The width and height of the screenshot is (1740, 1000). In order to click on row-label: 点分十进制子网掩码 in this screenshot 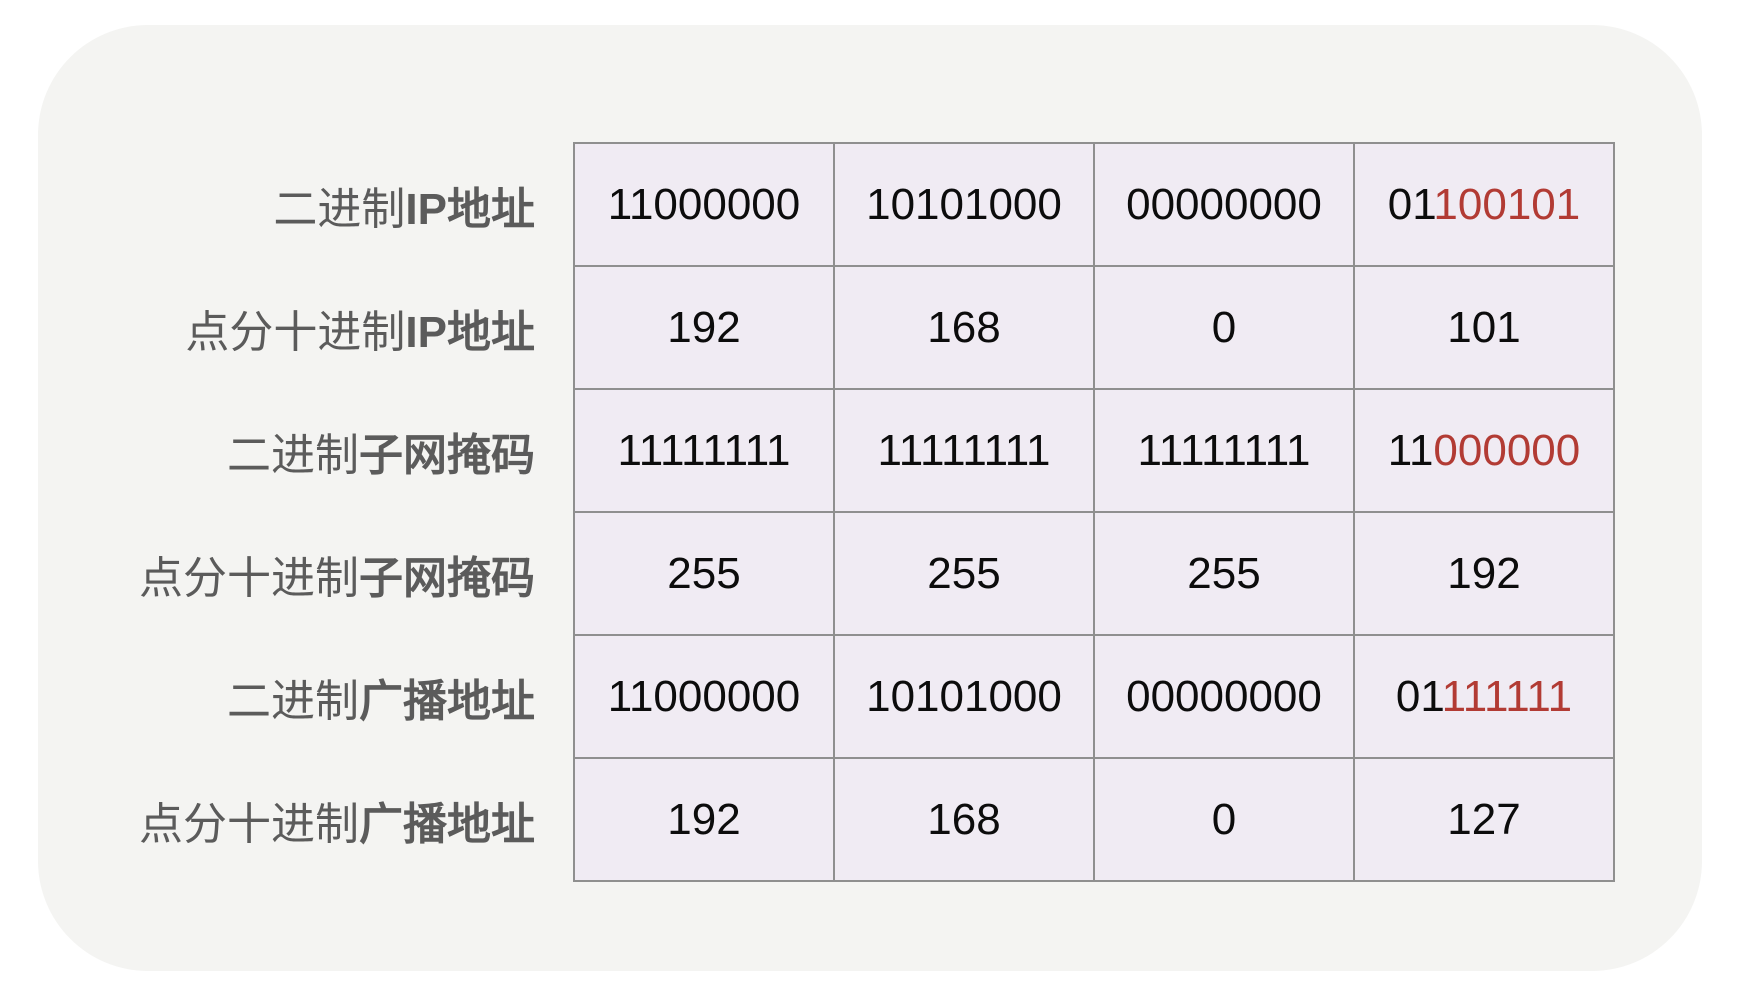, I will do `click(351, 573)`.